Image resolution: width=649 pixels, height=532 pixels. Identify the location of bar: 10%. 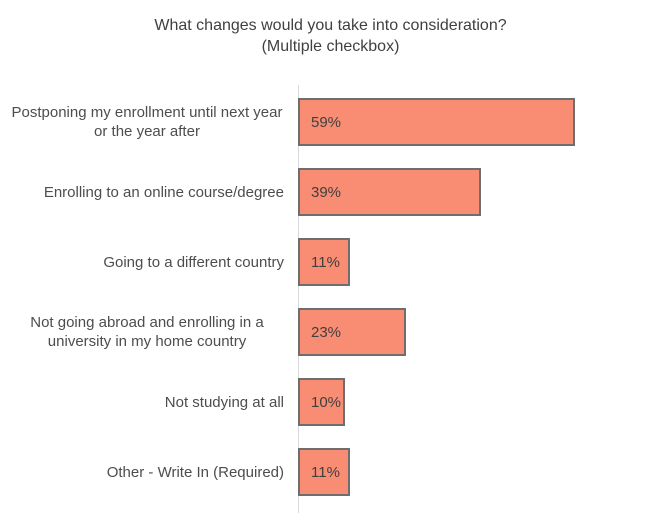
(321, 402).